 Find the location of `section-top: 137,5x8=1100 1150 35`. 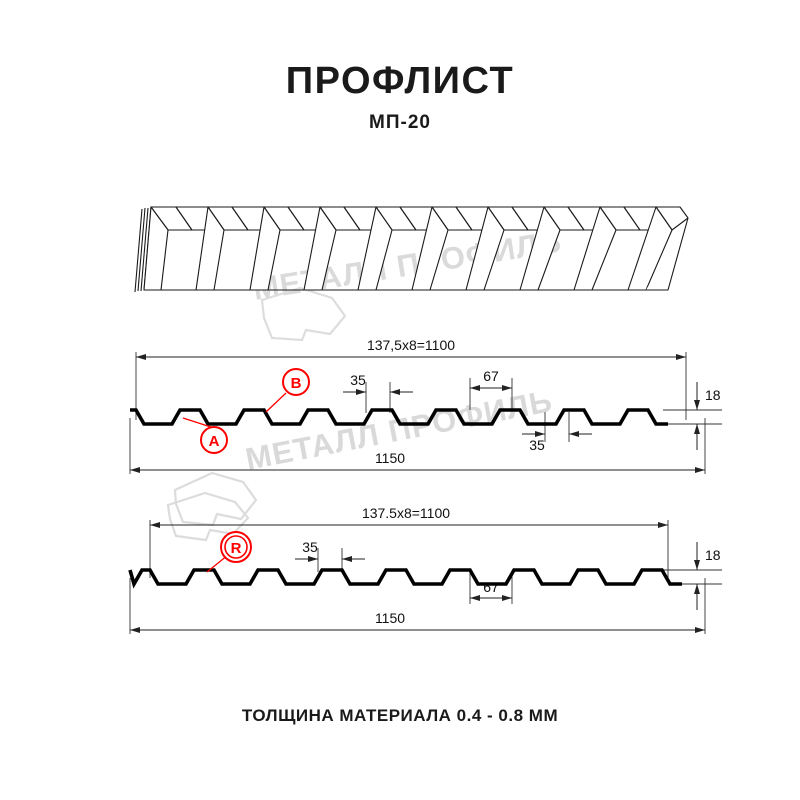

section-top: 137,5x8=1100 1150 35 is located at coordinates (425, 405).